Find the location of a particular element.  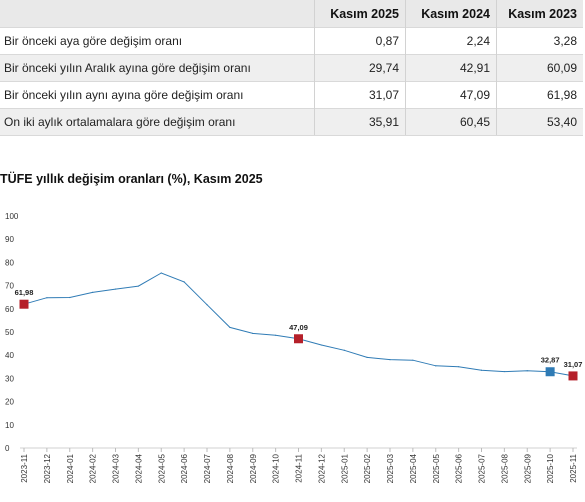

header-kasim-2025: Kasım 2025 is located at coordinates (360, 14).